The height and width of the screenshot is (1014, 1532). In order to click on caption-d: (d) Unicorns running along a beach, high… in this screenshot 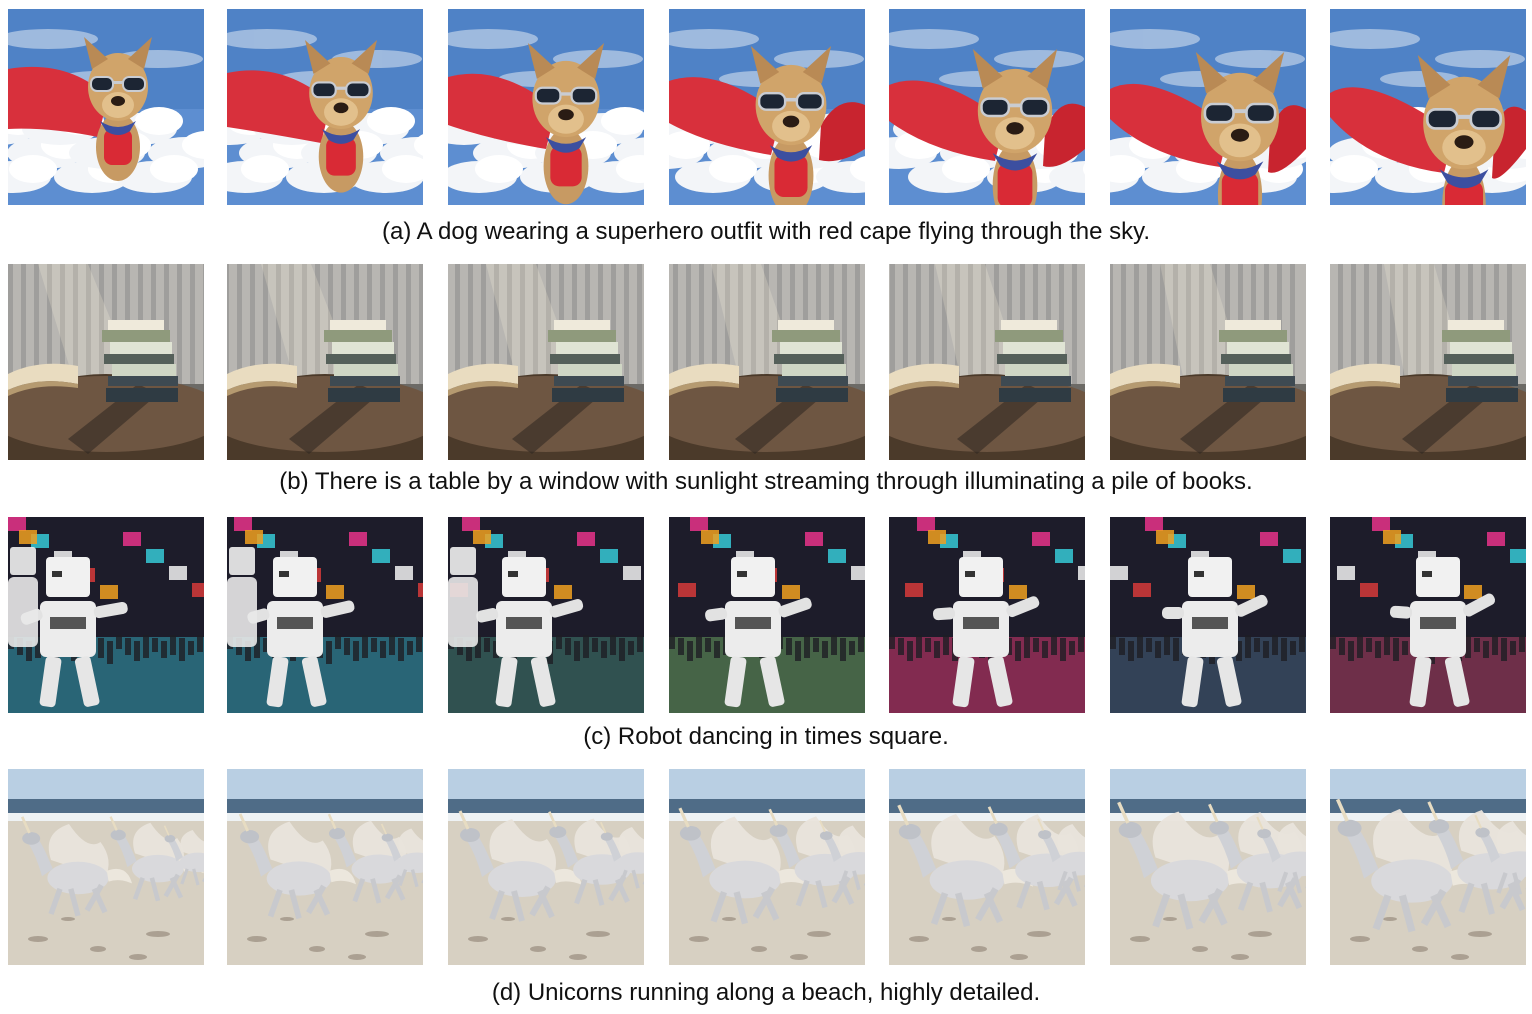, I will do `click(766, 992)`.